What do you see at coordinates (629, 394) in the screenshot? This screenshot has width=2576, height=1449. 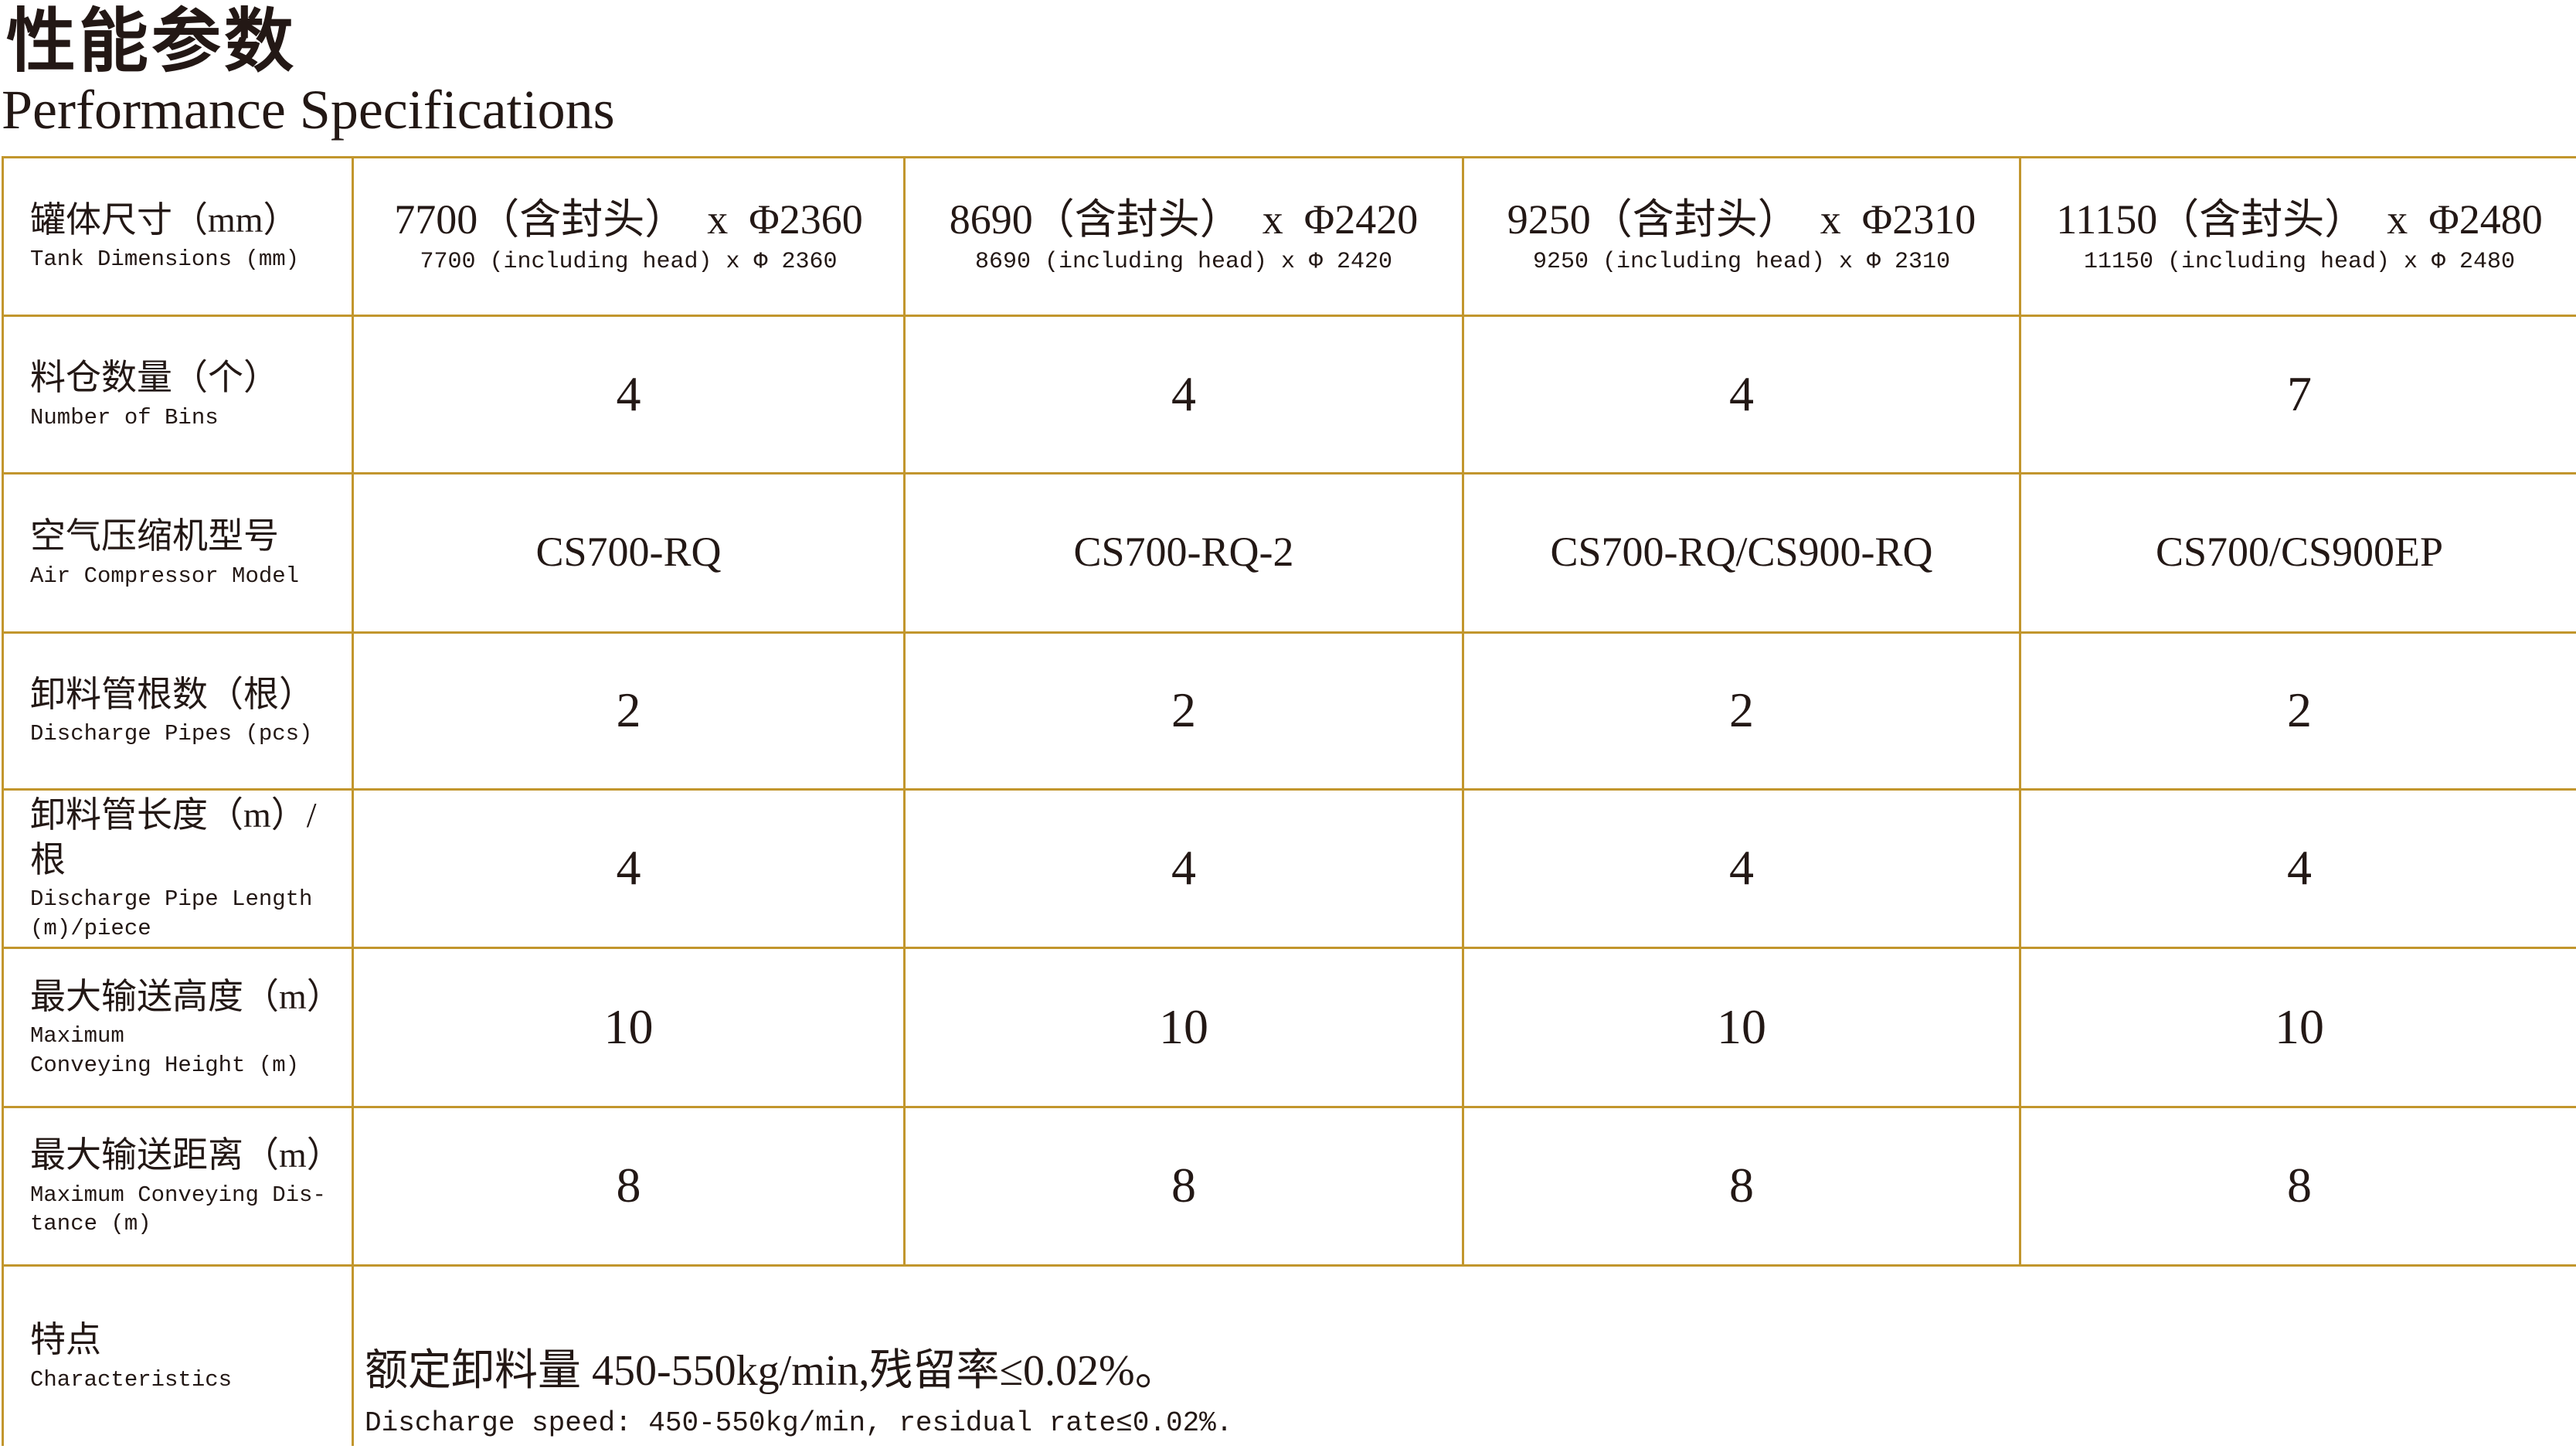 I see `cell-bins-1: 4` at bounding box center [629, 394].